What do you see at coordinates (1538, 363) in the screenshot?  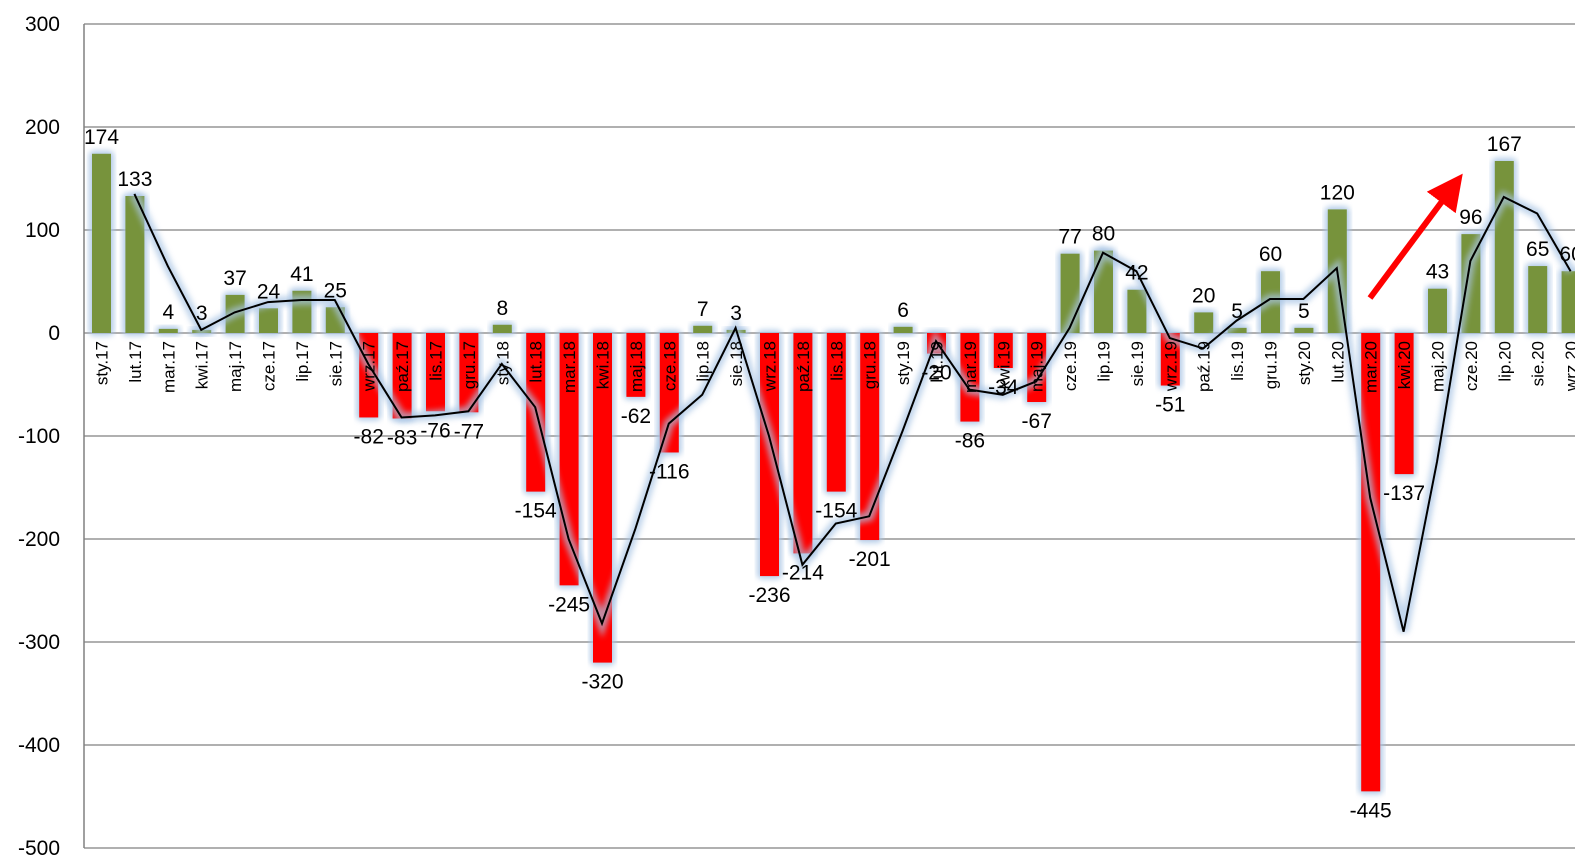 I see `x-tick-label: sie.20` at bounding box center [1538, 363].